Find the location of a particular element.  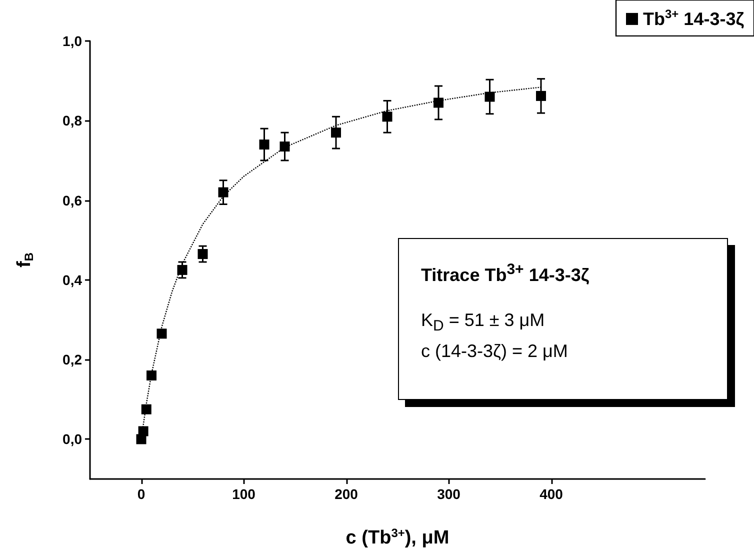

y-tick-label: 0,0 is located at coordinates (72, 439).